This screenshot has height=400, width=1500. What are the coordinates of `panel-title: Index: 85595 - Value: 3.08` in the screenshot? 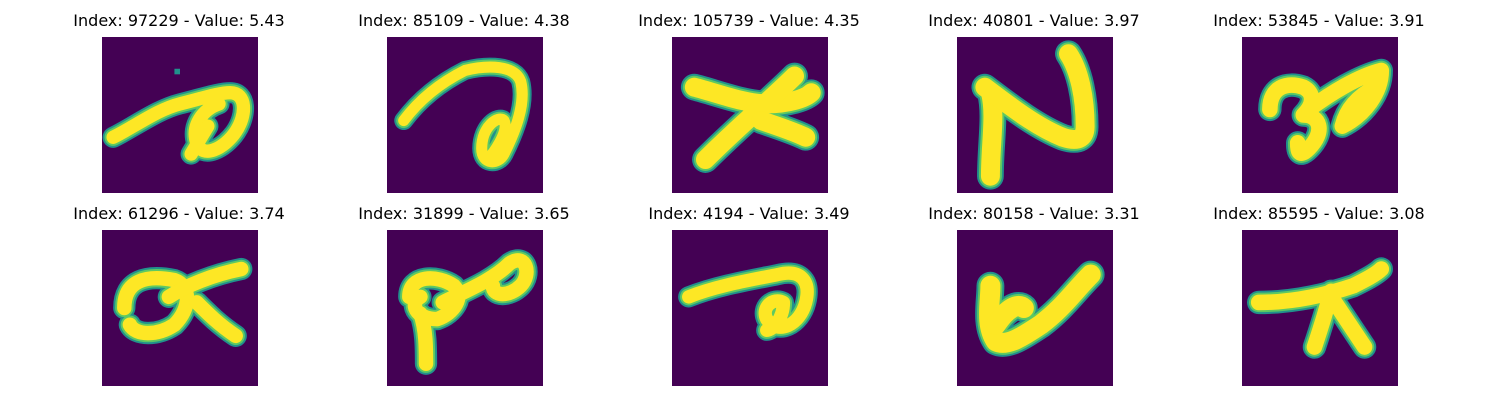 It's located at (1319, 213).